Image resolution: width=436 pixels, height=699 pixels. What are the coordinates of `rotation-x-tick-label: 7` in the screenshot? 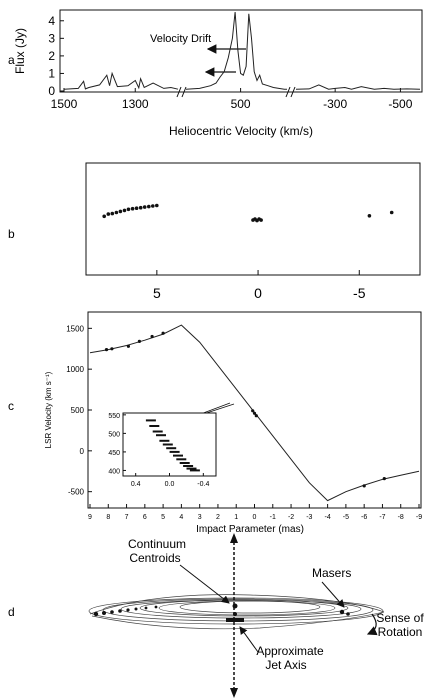 It's located at (127, 517).